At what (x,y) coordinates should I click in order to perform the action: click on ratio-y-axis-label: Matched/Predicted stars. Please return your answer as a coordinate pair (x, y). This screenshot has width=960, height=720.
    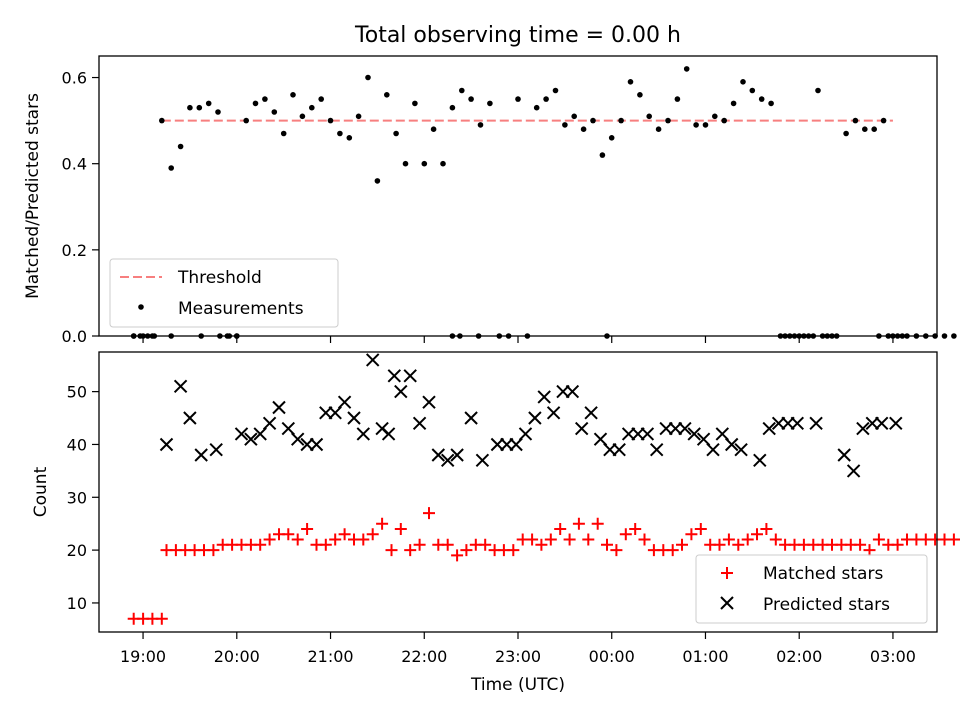
    Looking at the image, I should click on (33, 196).